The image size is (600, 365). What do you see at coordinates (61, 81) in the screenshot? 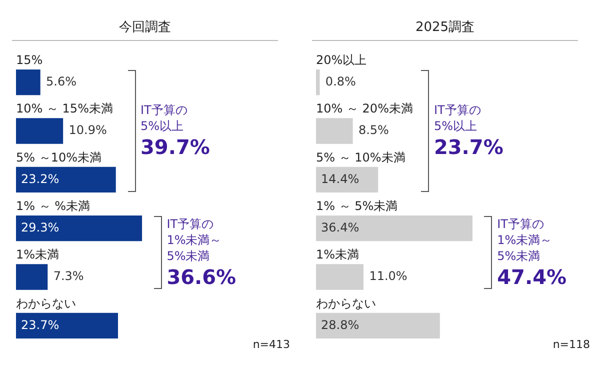
I see `data-label: 5.6%` at bounding box center [61, 81].